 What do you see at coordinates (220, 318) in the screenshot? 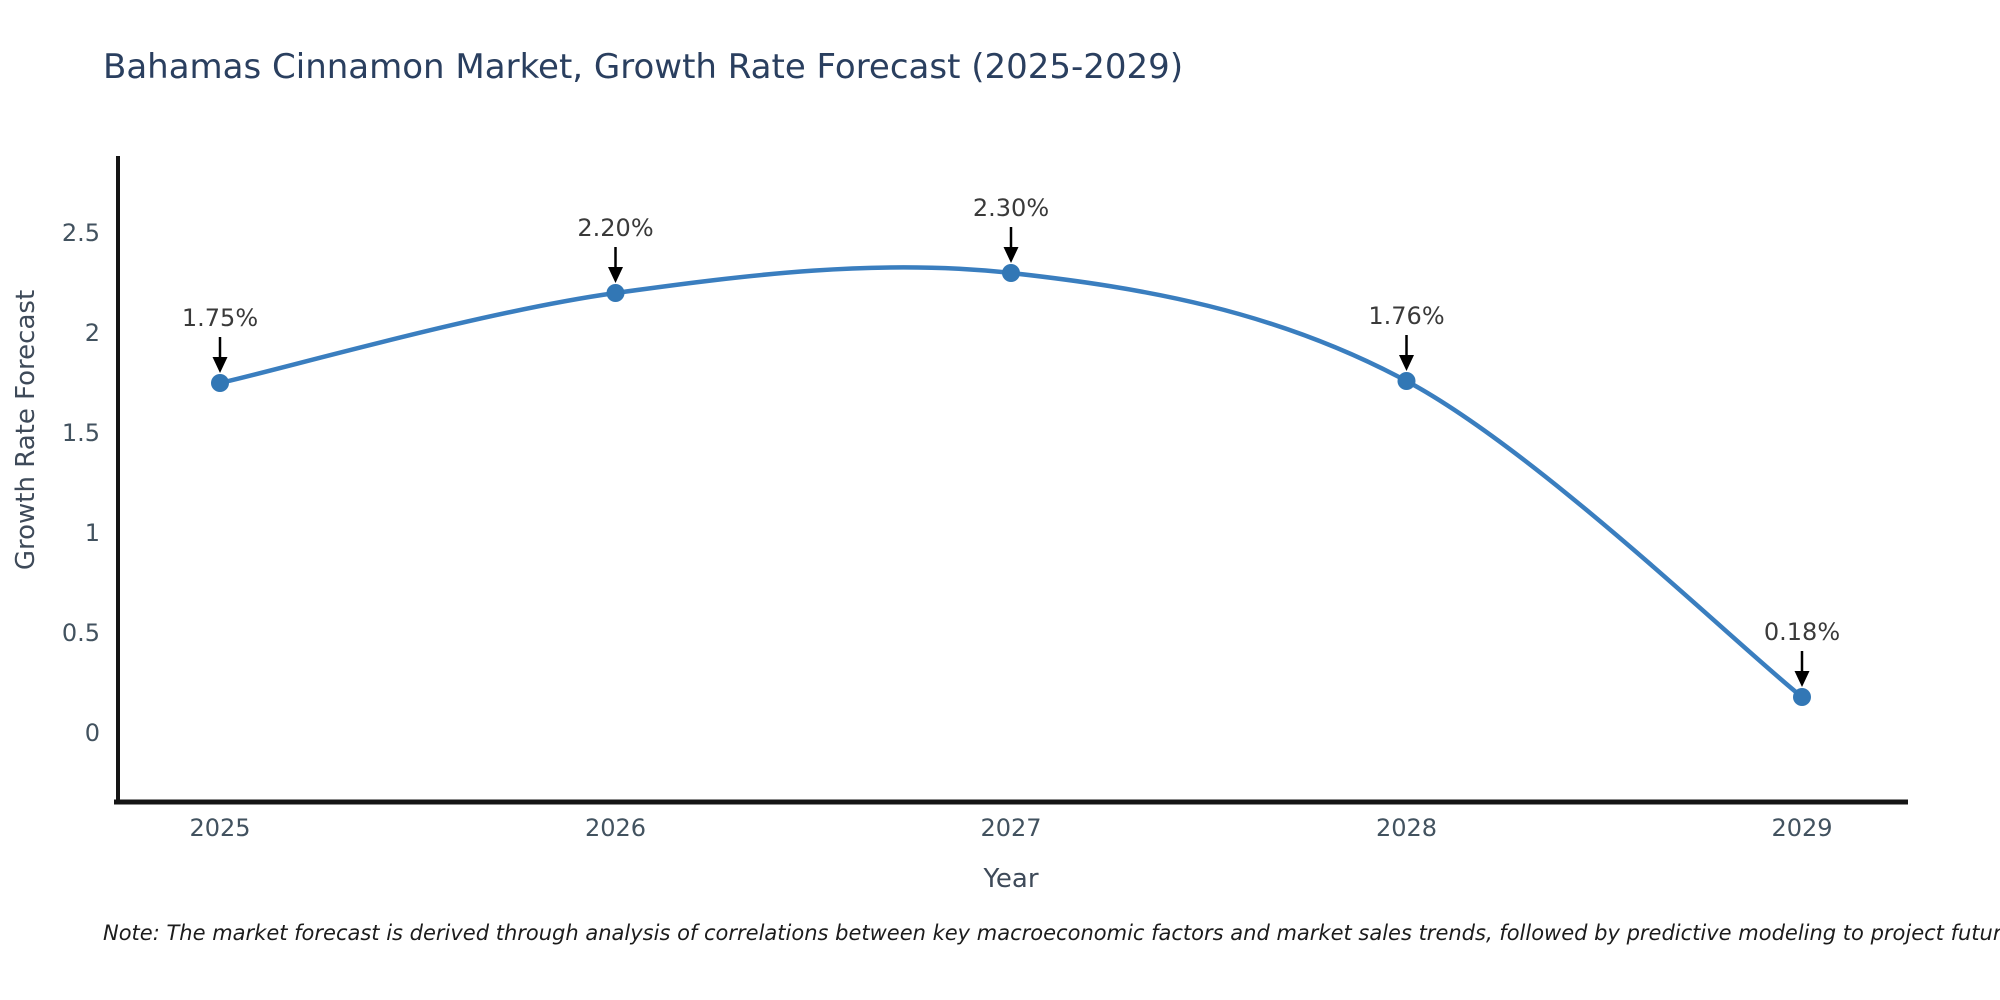
I see `annotation-label: 1.75%` at bounding box center [220, 318].